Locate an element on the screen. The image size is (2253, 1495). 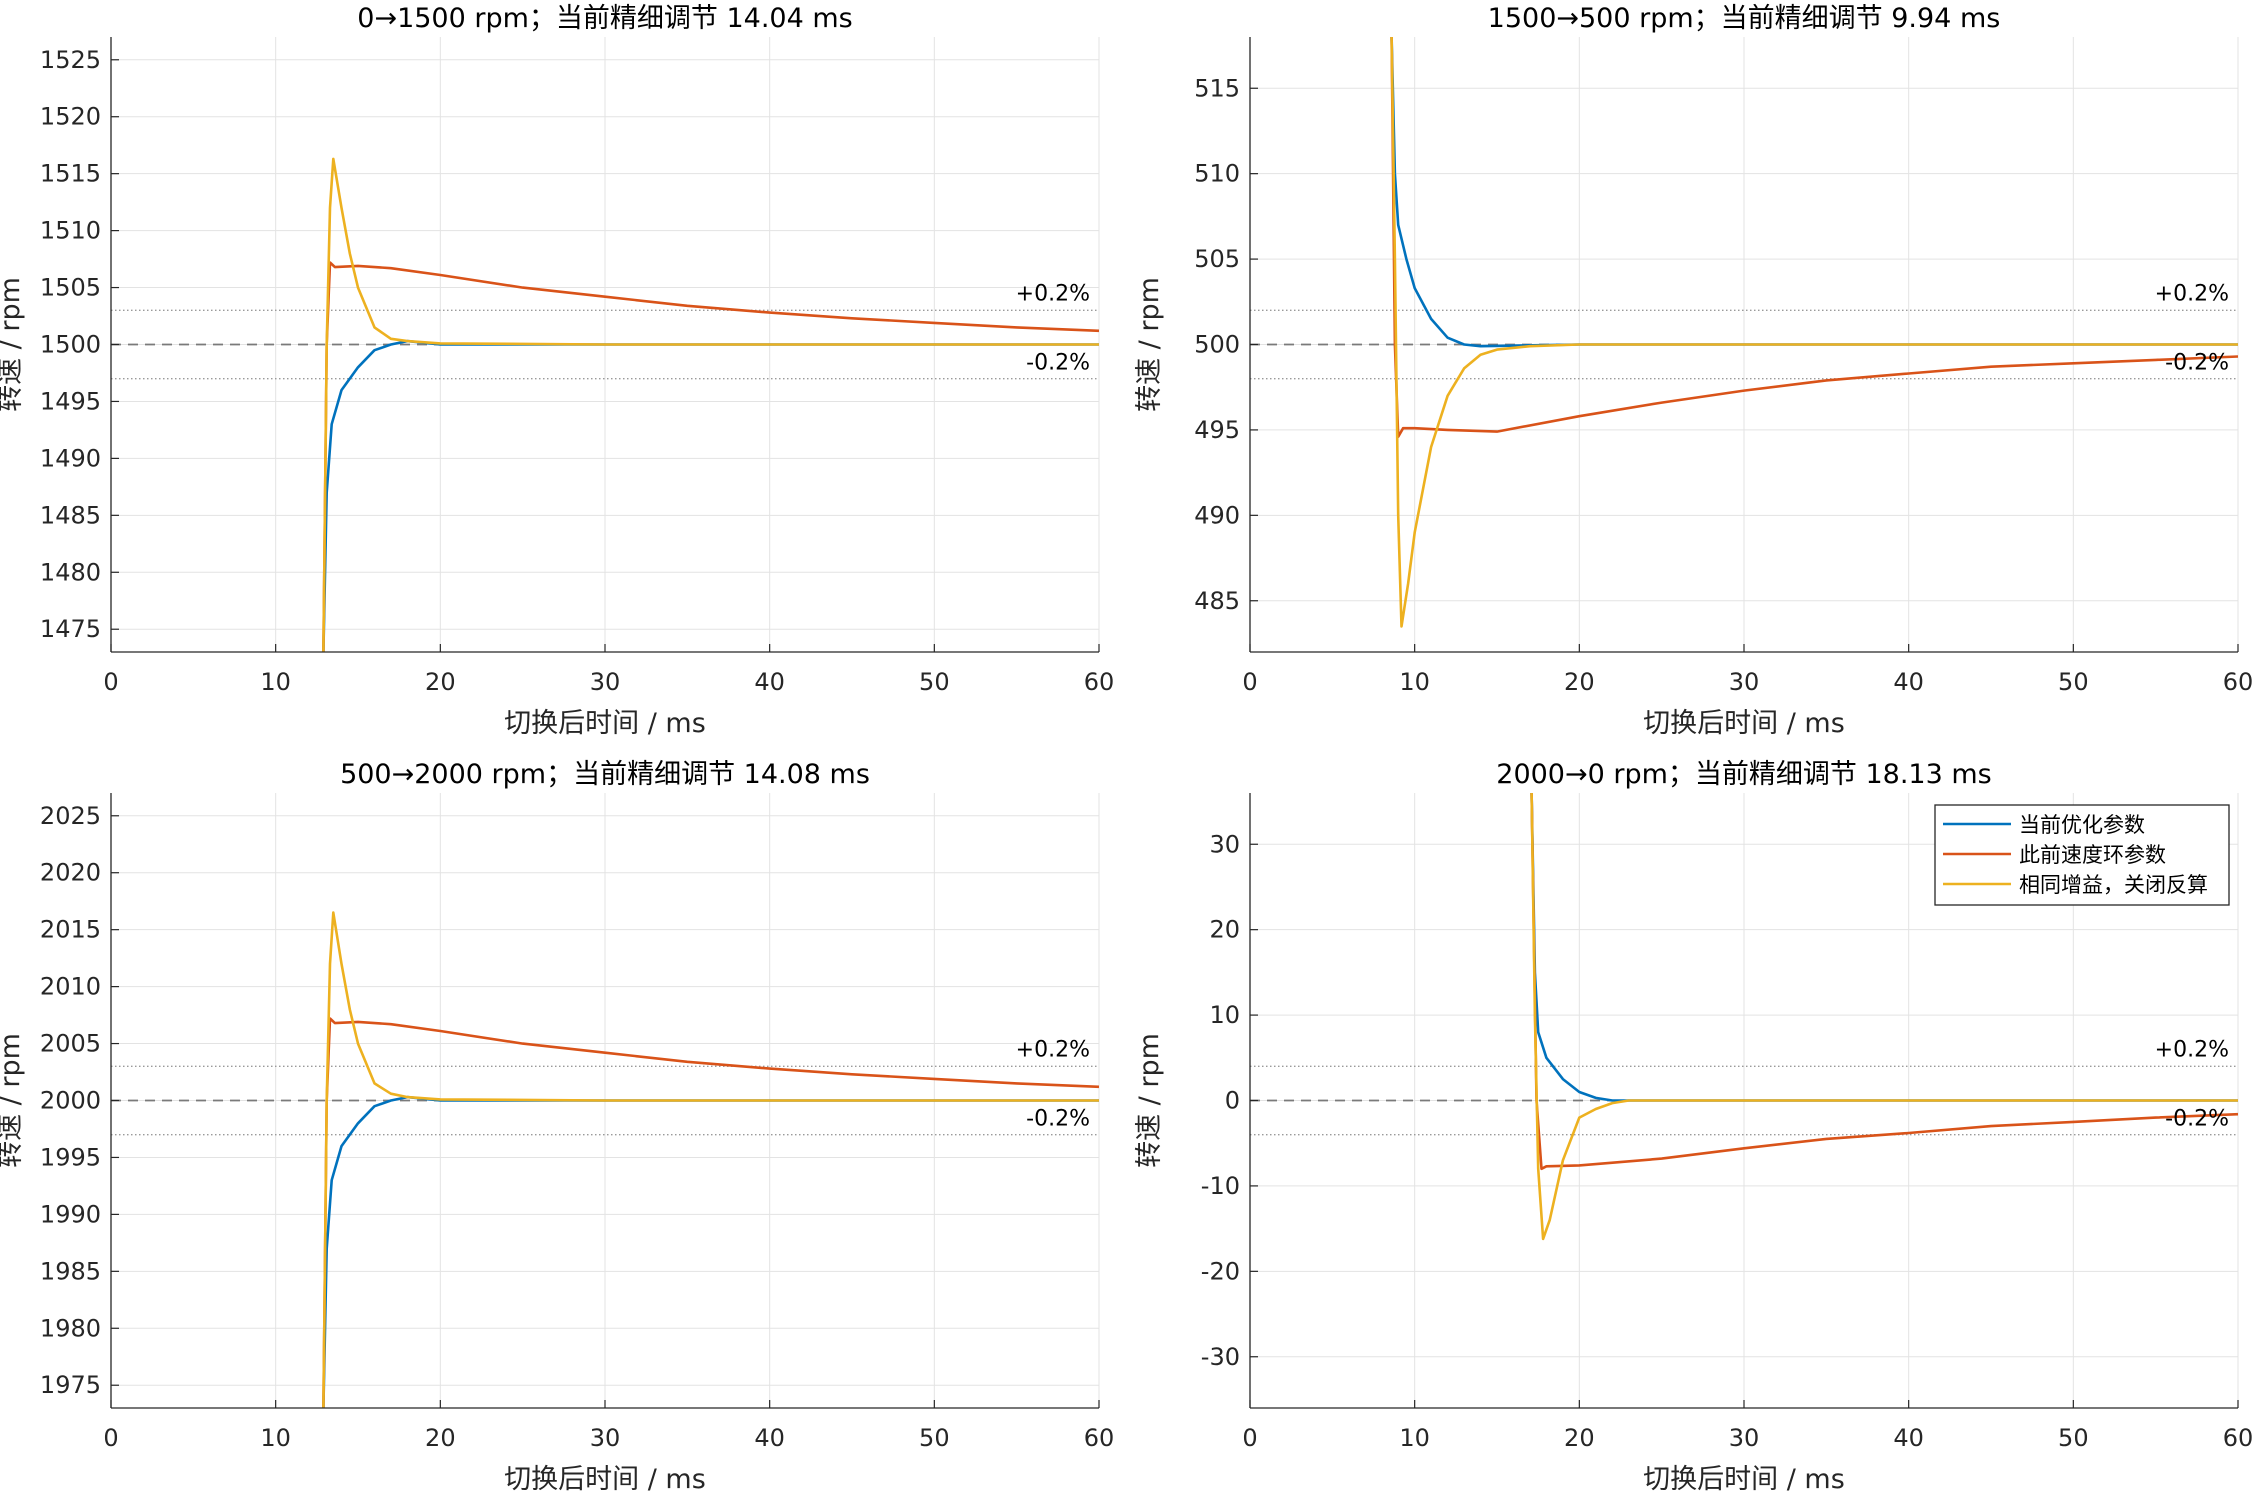
legend-label-3: 相同增益，关闭反算 is located at coordinates (2113, 885).